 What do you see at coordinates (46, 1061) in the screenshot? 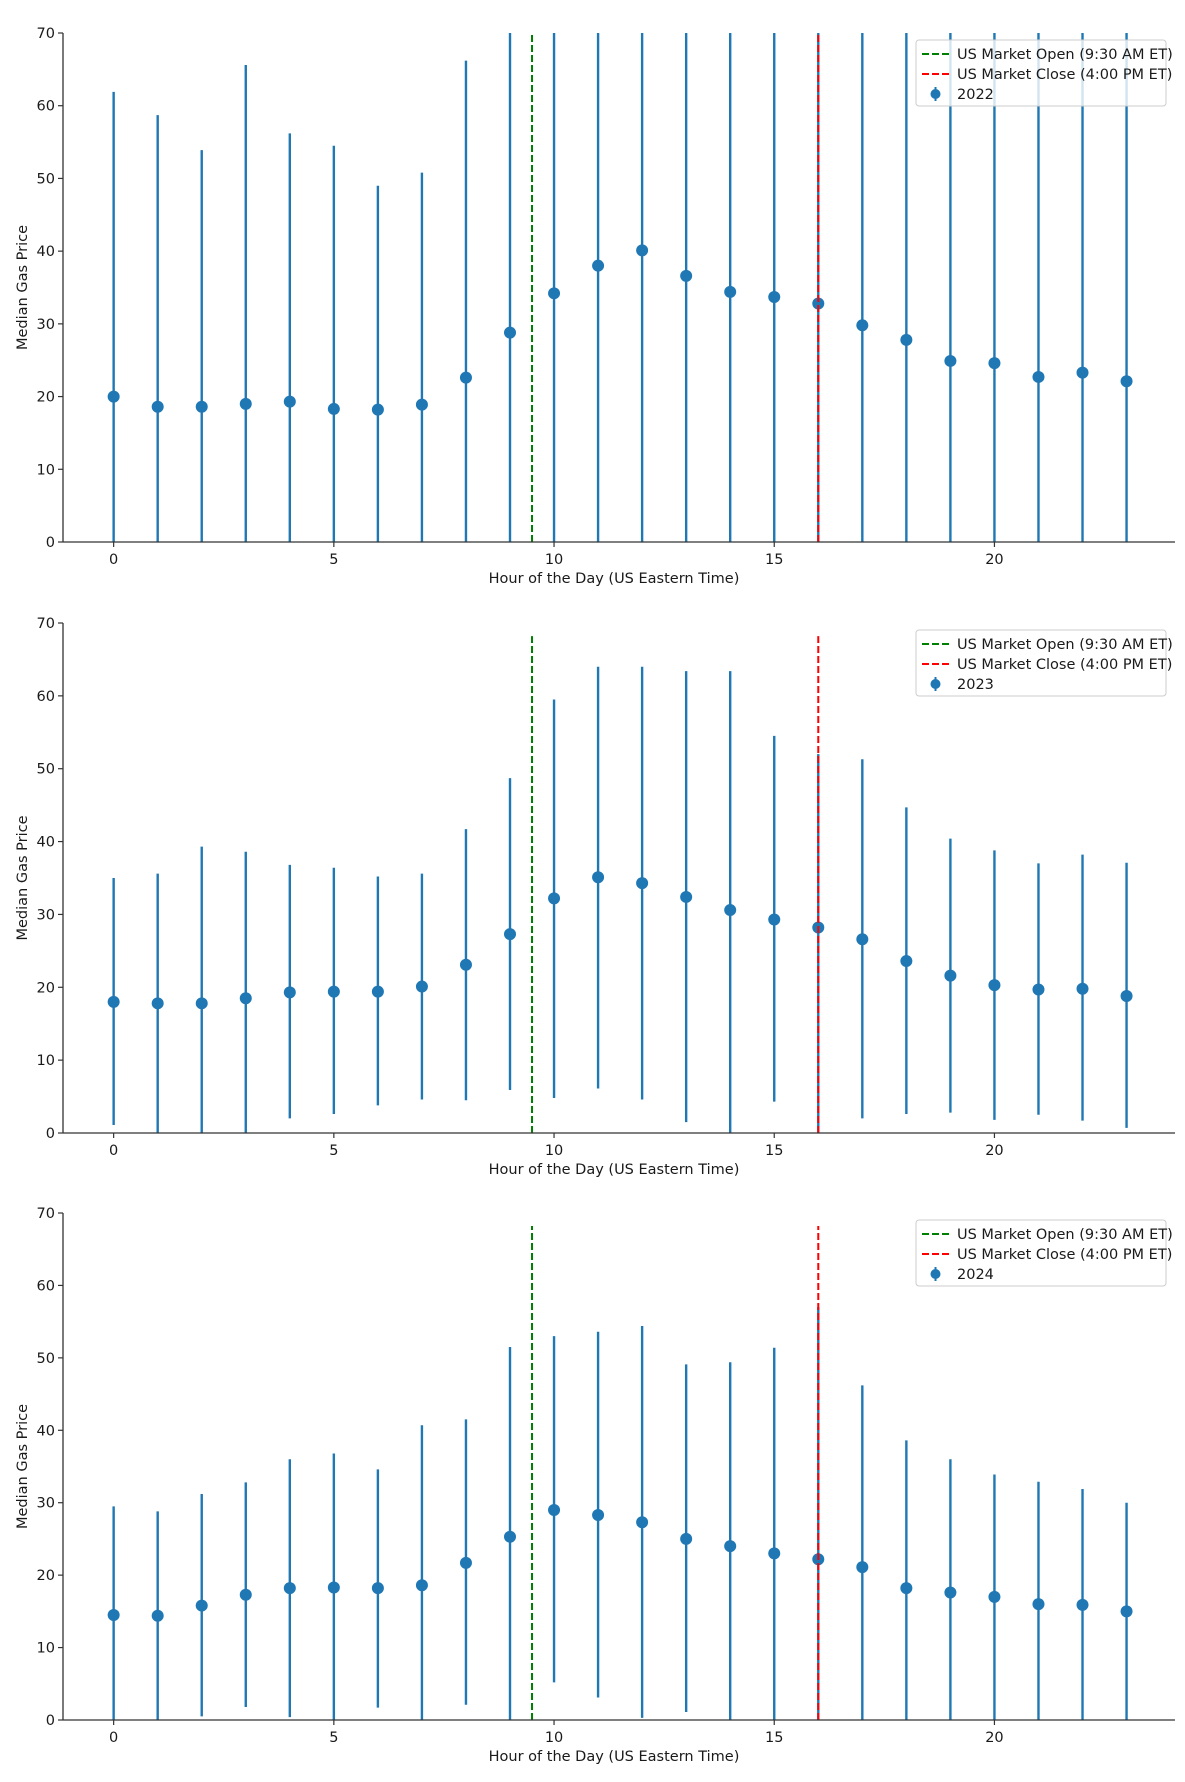
I see `y-tick-label: 10` at bounding box center [46, 1061].